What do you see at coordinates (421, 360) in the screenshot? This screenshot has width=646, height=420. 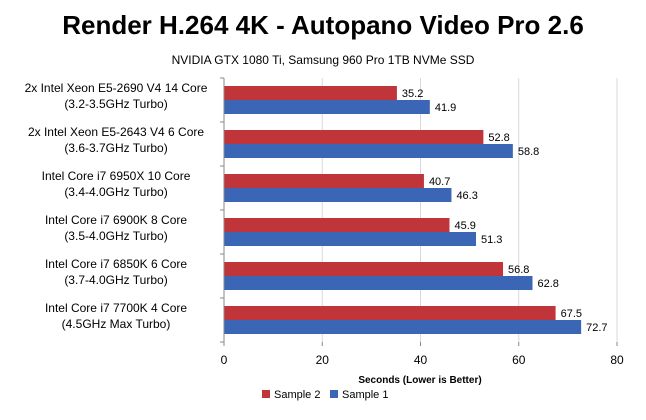 I see `x-tick-label: 40` at bounding box center [421, 360].